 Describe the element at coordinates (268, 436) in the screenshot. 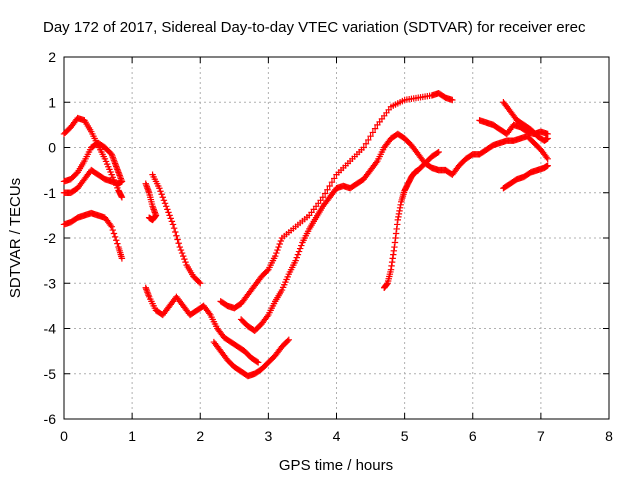

I see `x-tick-label: 3` at that location.